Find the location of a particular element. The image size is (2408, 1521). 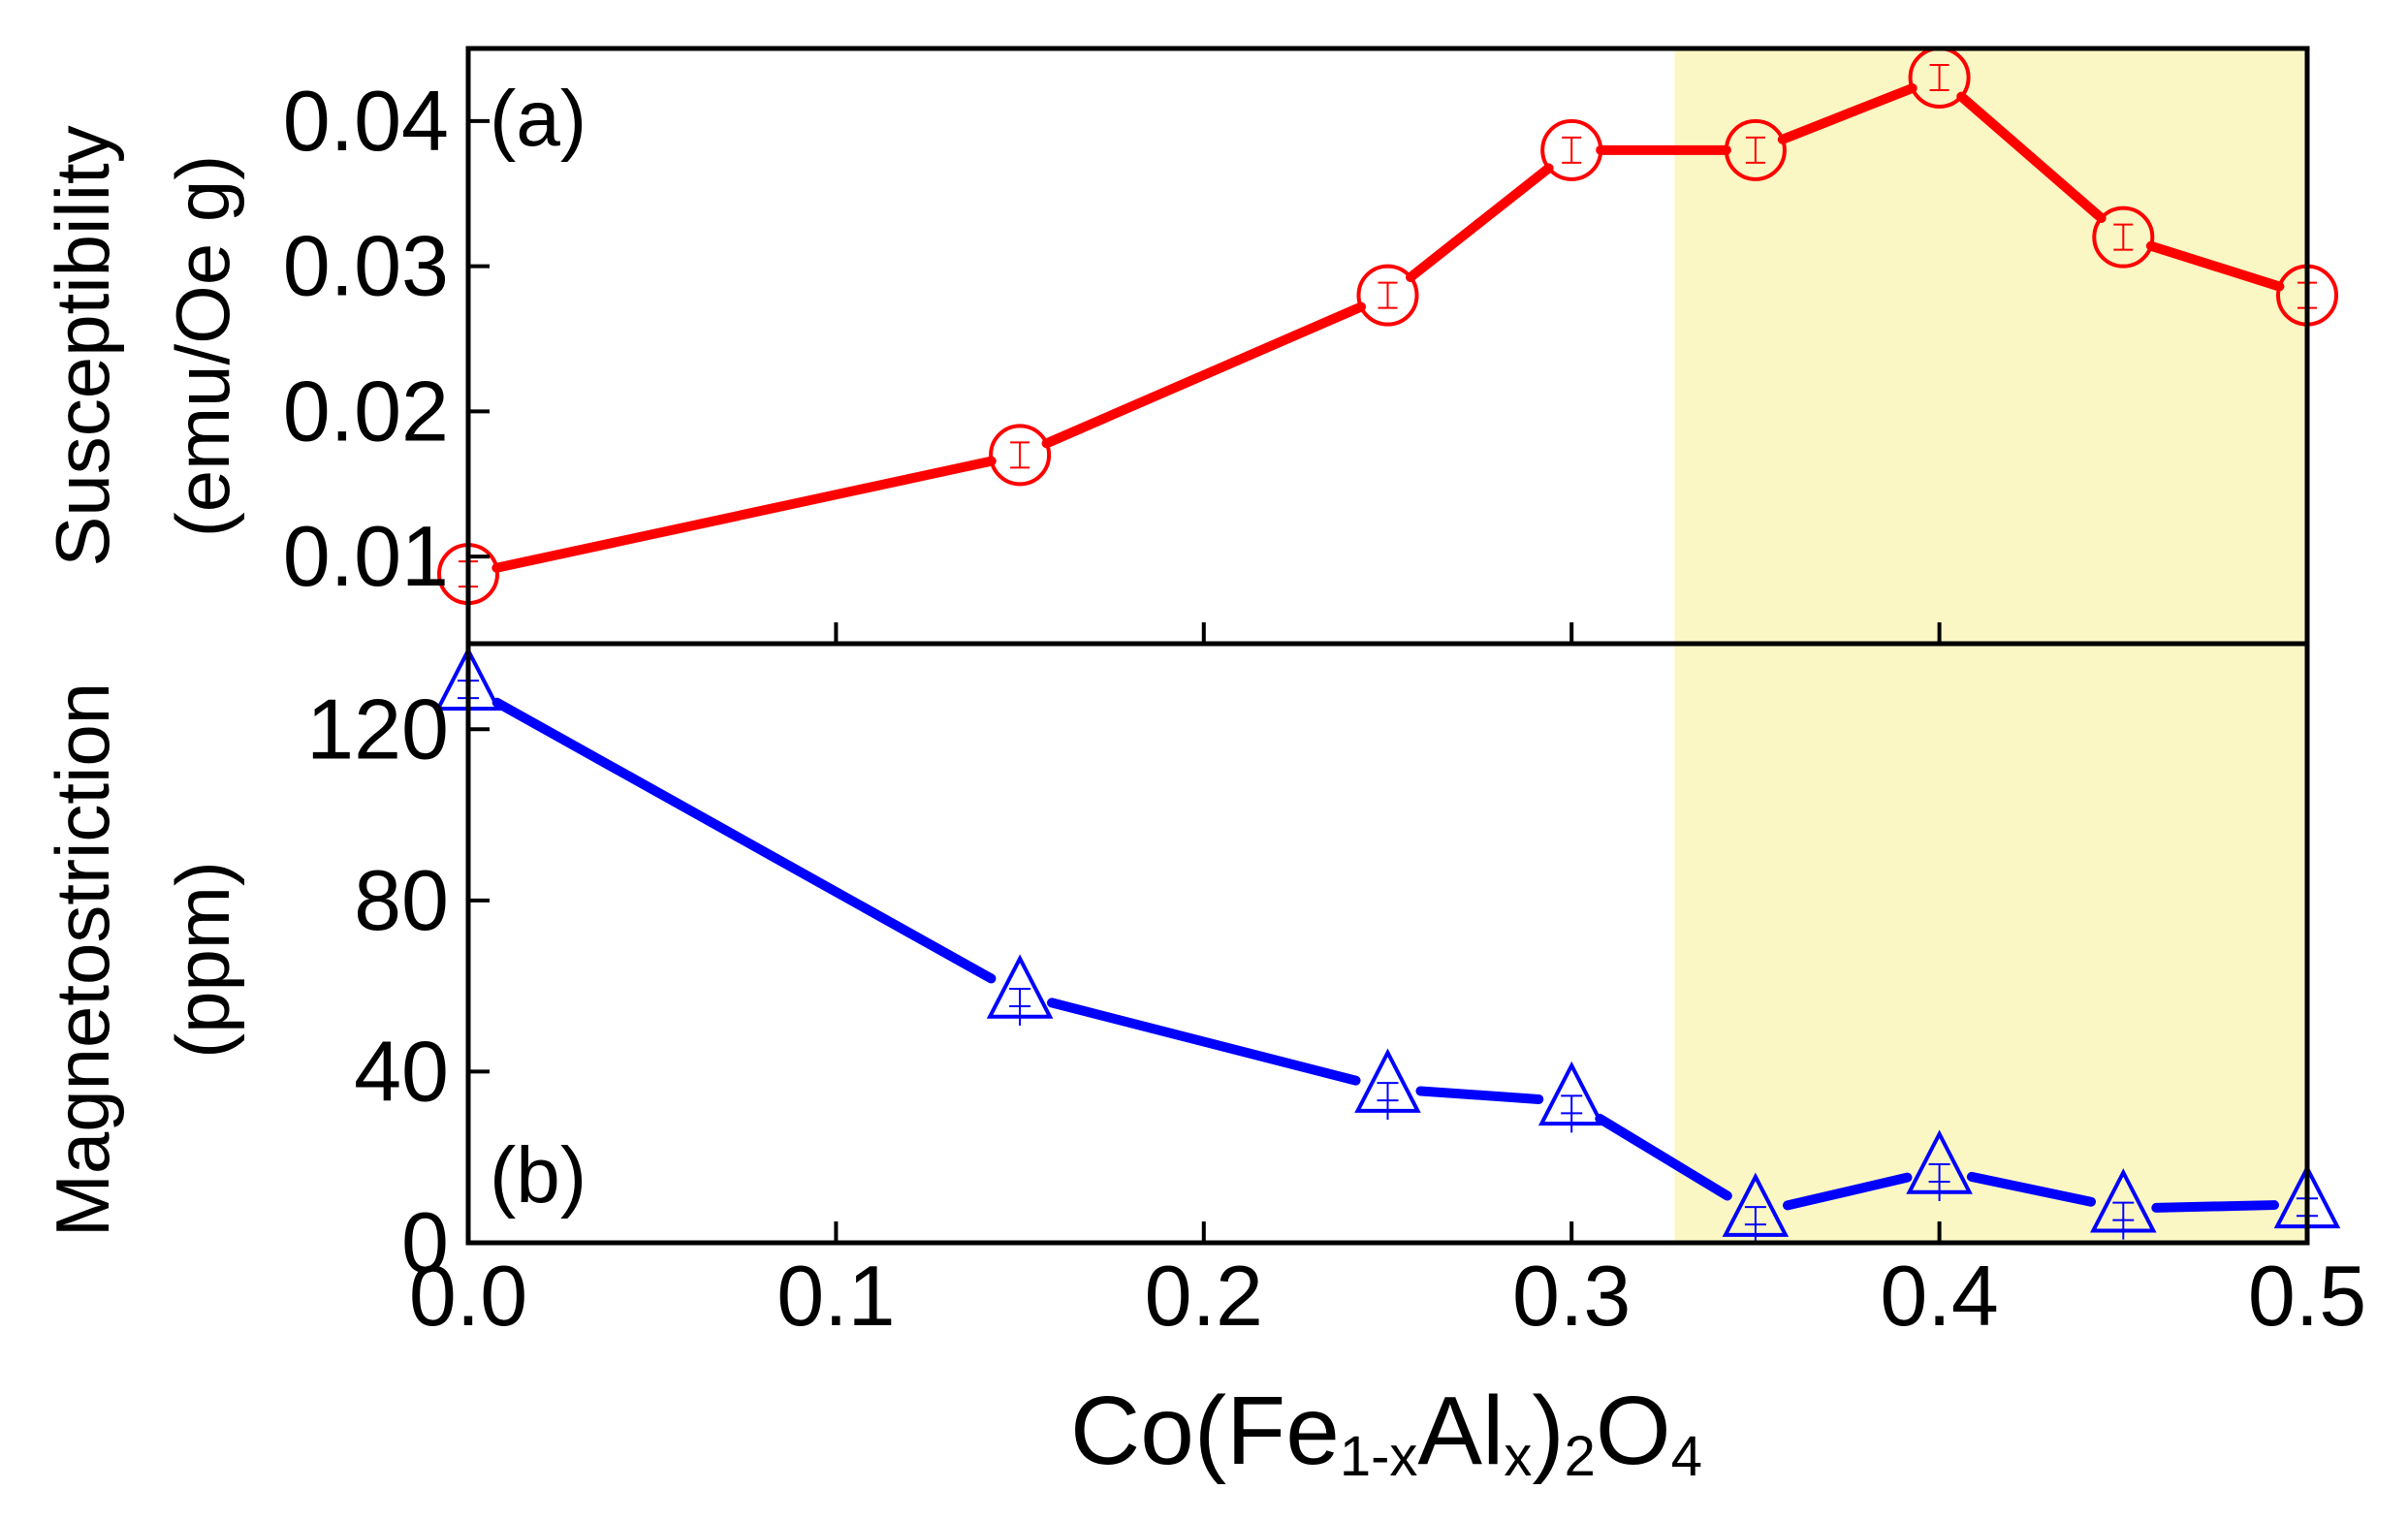

x-title-part: ) is located at coordinates (1548, 1431).